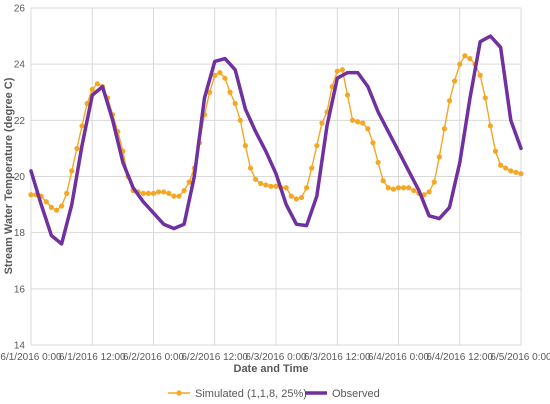 The height and width of the screenshot is (404, 550). I want to click on legend: Simulated (1,1,8, 25%) Observed, so click(274, 394).